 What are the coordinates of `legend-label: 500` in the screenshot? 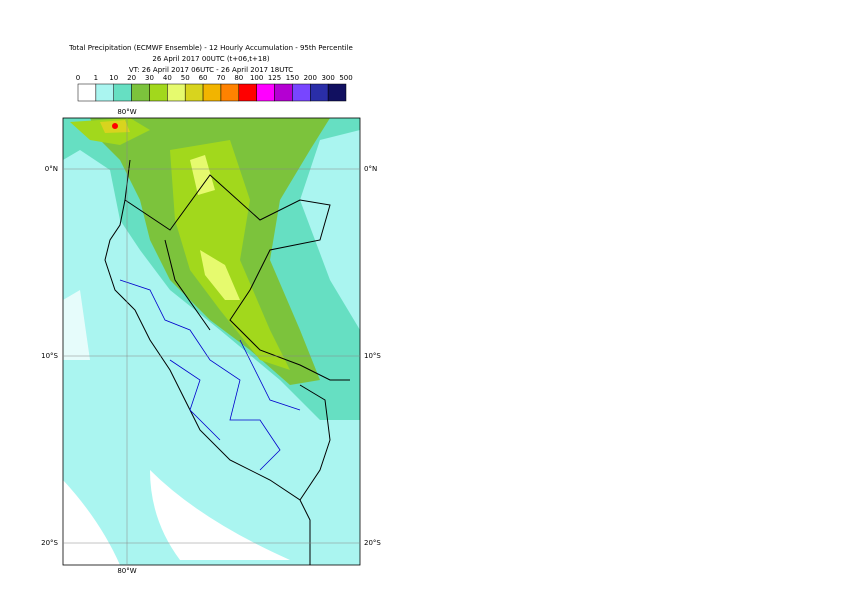 It's located at (345, 78).